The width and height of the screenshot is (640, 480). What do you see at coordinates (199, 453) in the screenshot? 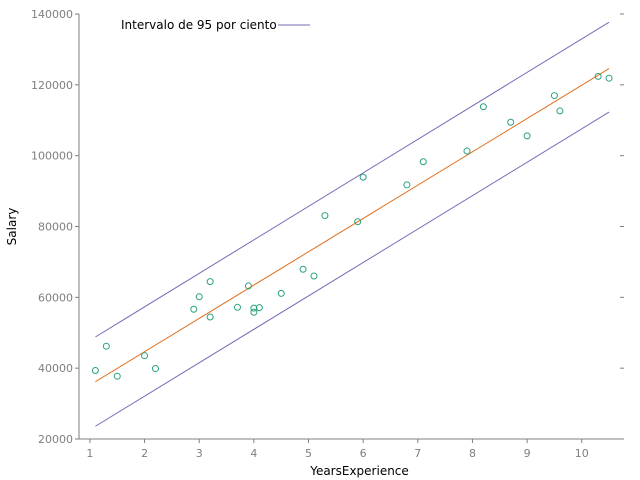
I see `x-tick-label: 3` at bounding box center [199, 453].